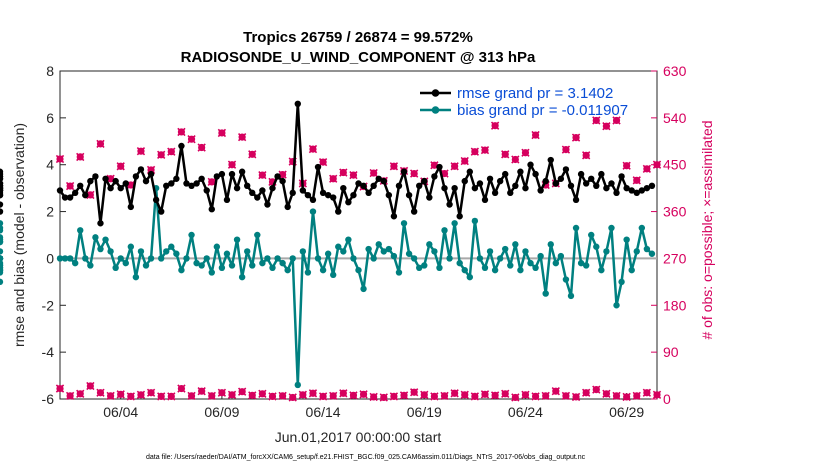  I want to click on legend-rmse-label: rmse grand pr = 3.1402, so click(535, 93).